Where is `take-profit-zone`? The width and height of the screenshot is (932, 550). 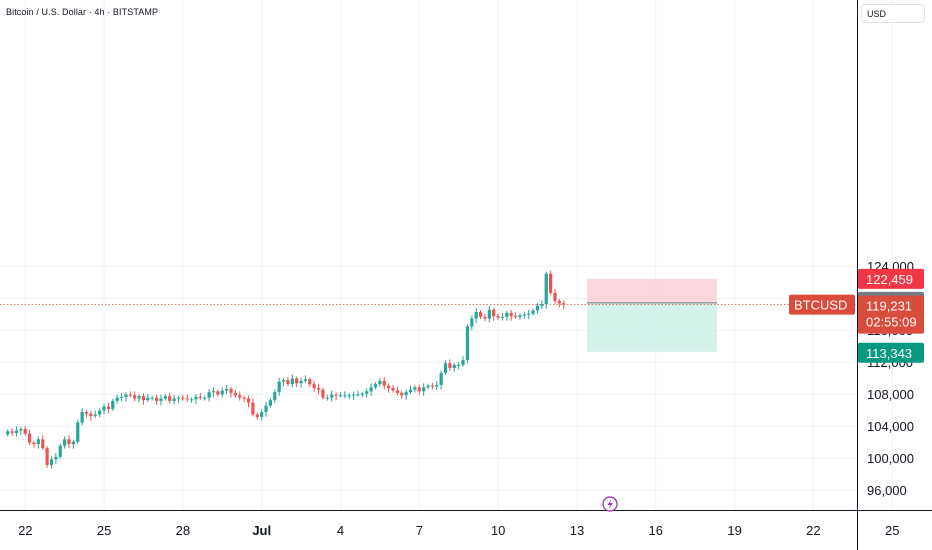
take-profit-zone is located at coordinates (652, 327).